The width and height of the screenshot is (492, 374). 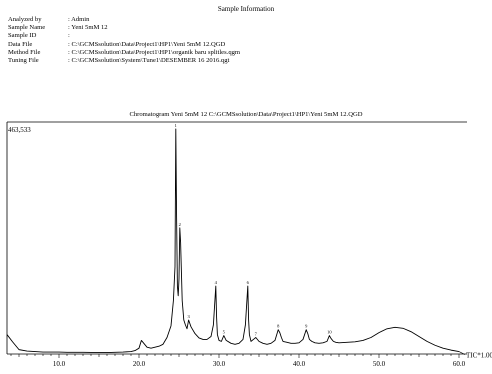 What do you see at coordinates (124, 28) in the screenshot?
I see `sample-info-row: Sample Name : Yeni 5mM 12` at bounding box center [124, 28].